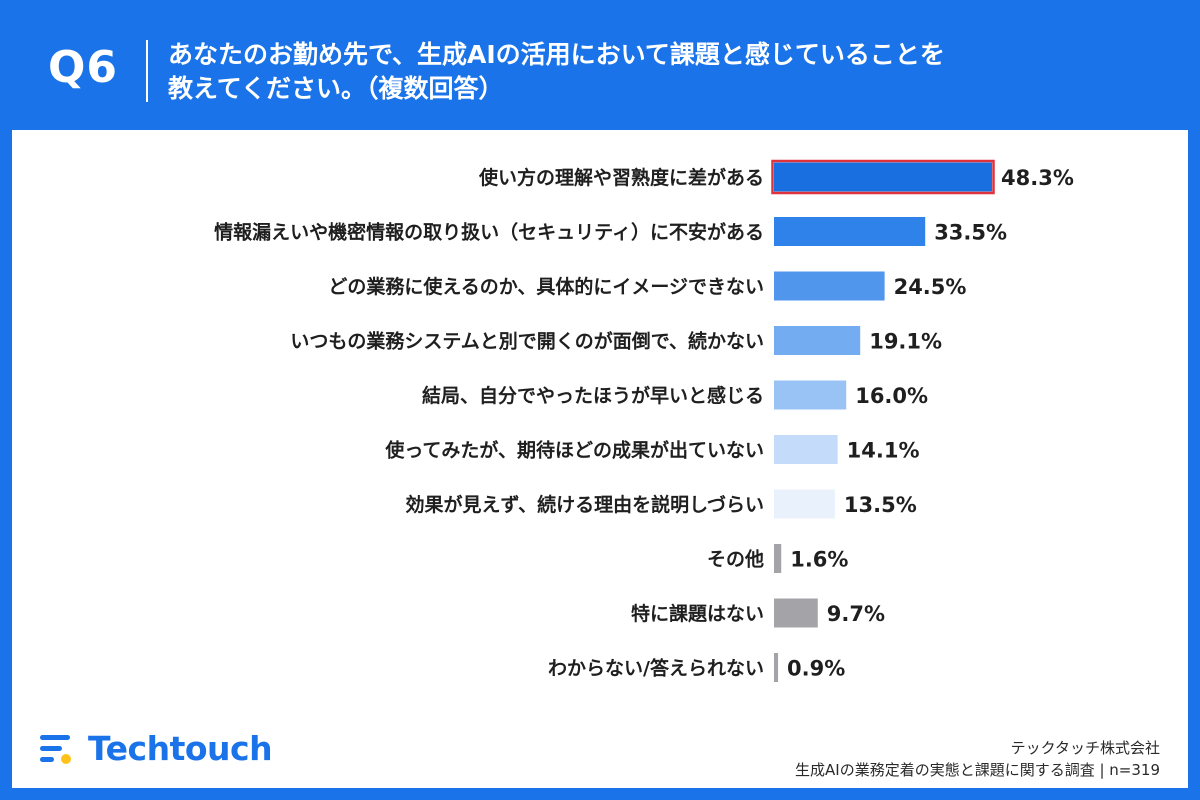 The height and width of the screenshot is (800, 1200). What do you see at coordinates (697, 613) in the screenshot?
I see `category-label: 特に課題はない` at bounding box center [697, 613].